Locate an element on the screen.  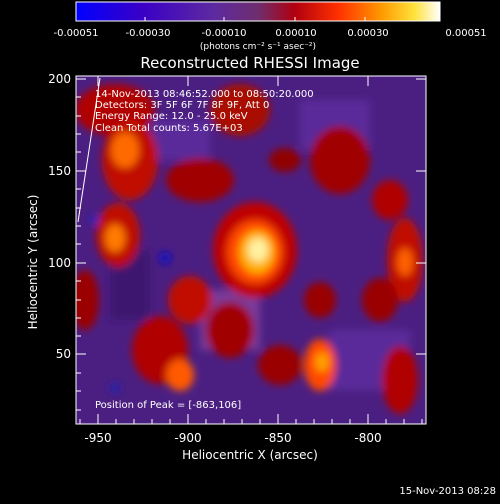
solar-limb-line is located at coordinates (89, 150).